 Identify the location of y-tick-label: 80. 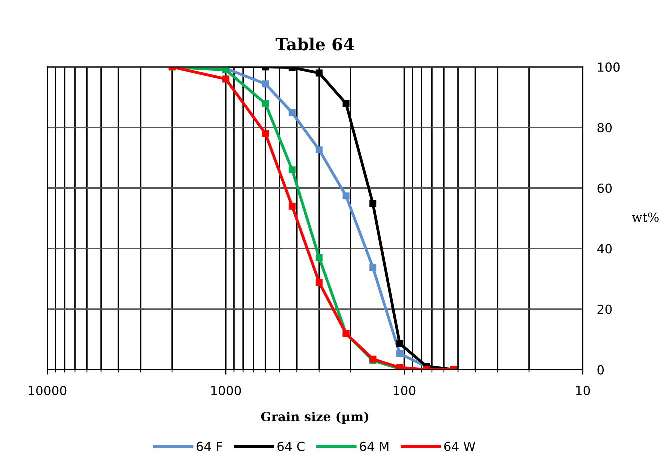
(605, 128).